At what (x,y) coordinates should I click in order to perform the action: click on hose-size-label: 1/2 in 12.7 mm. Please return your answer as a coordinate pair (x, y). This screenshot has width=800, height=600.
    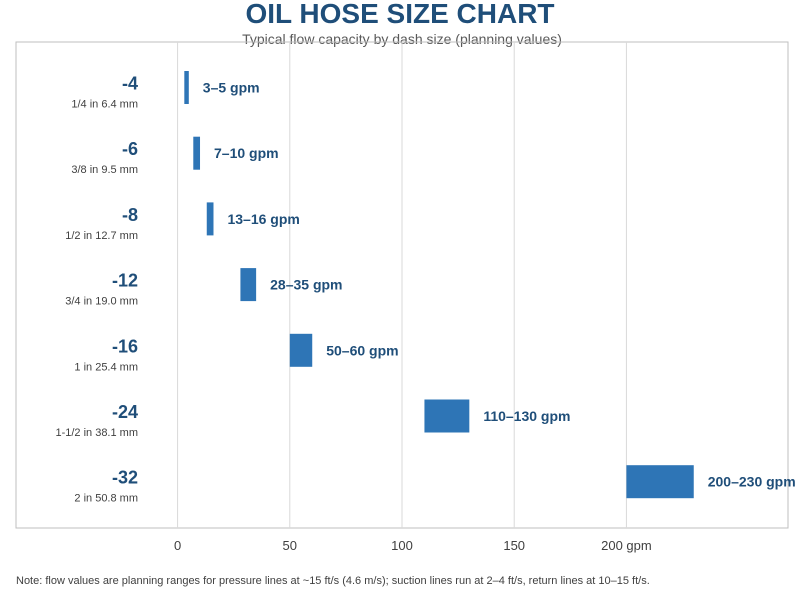
    Looking at the image, I should click on (101, 236).